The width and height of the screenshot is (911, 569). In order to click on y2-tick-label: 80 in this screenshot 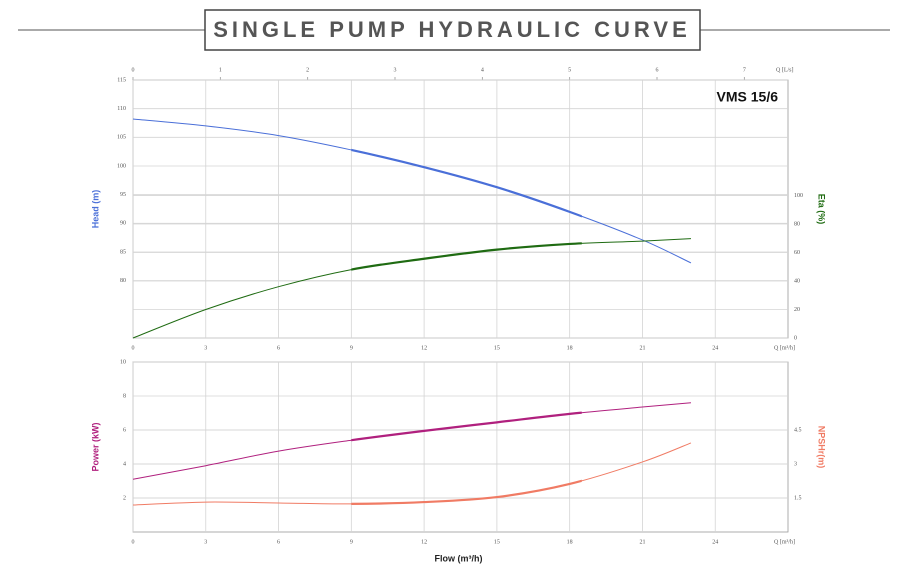, I will do `click(797, 224)`.